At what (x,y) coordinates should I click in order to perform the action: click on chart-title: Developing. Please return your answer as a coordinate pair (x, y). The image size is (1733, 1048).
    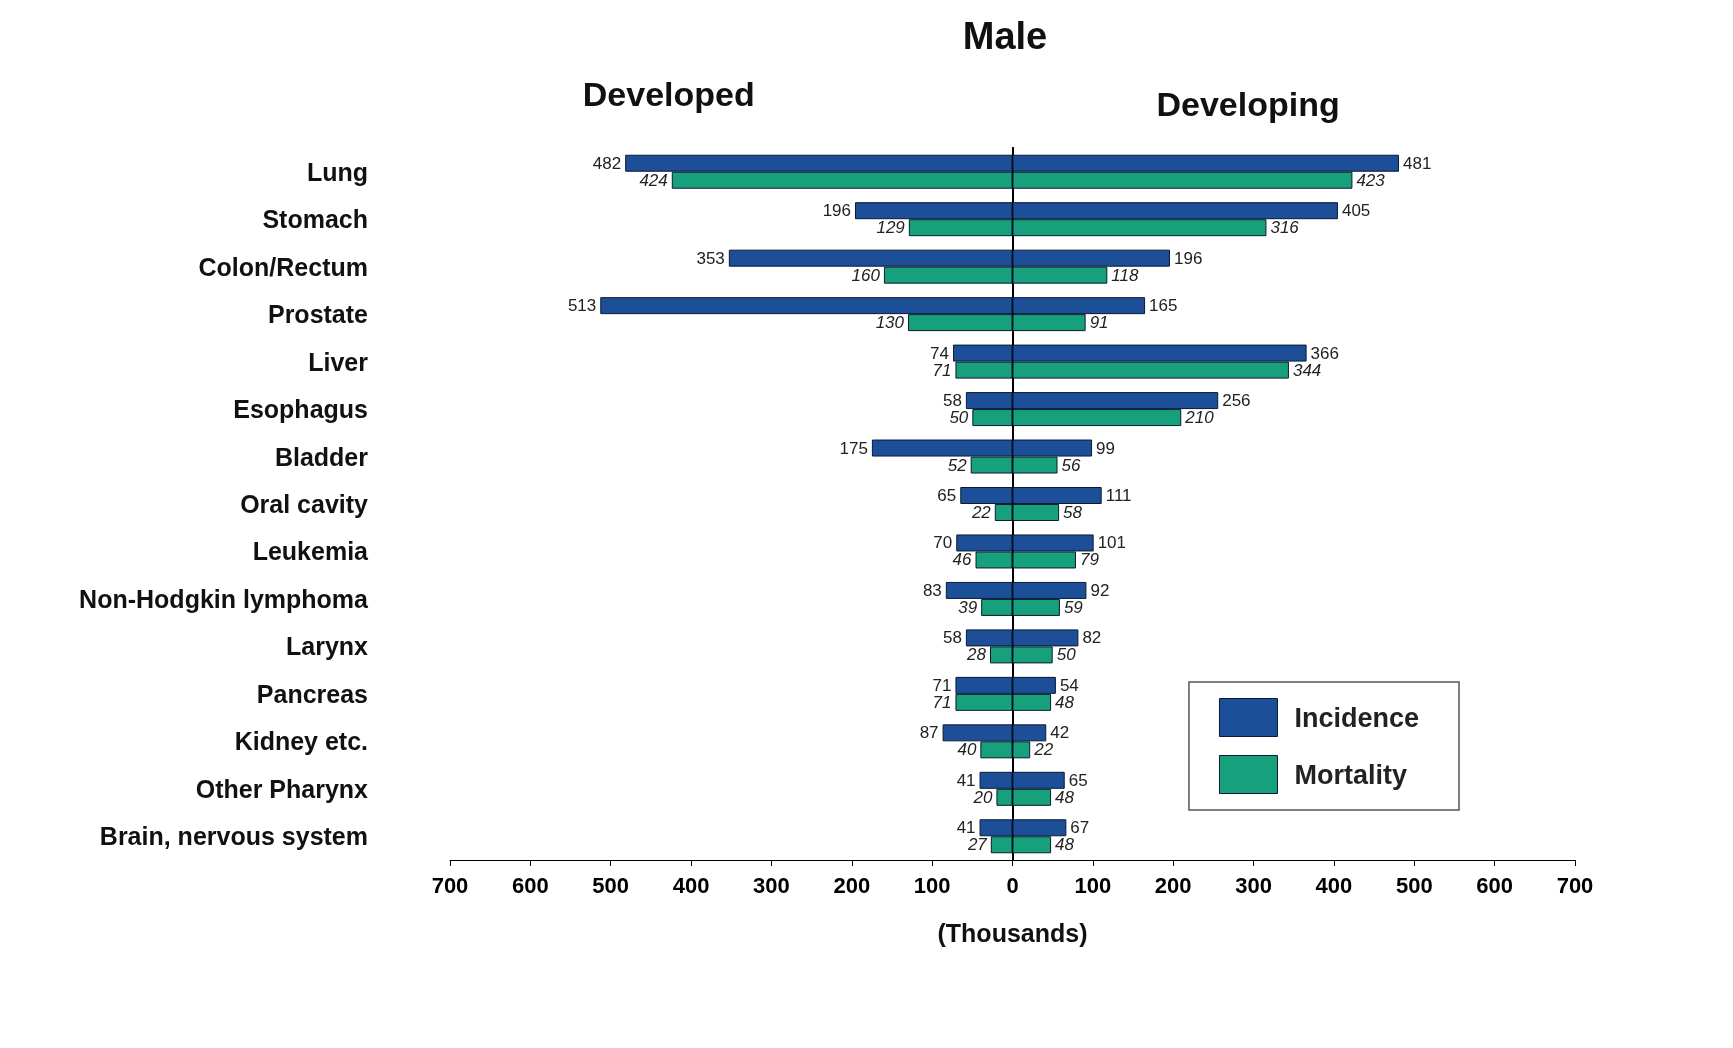
    Looking at the image, I should click on (1248, 104).